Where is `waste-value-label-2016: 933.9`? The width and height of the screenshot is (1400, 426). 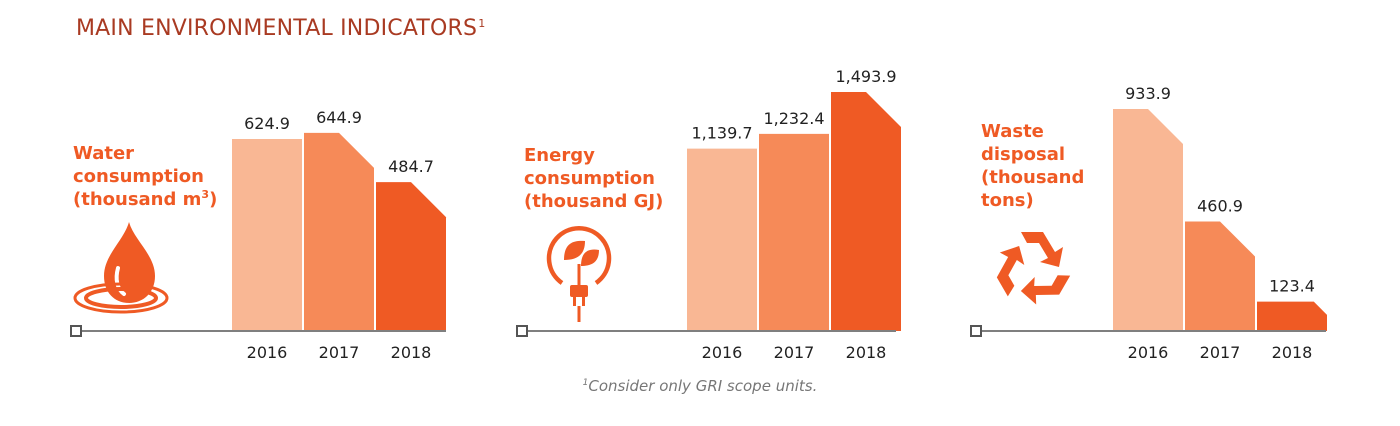
waste-value-label-2016: 933.9 is located at coordinates (1148, 93).